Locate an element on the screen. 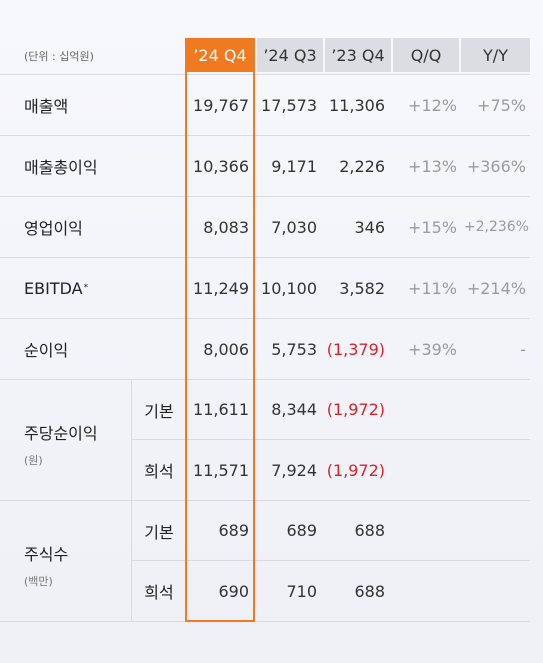  row-label-gross-profit: 매출총이익 is located at coordinates (61, 167).